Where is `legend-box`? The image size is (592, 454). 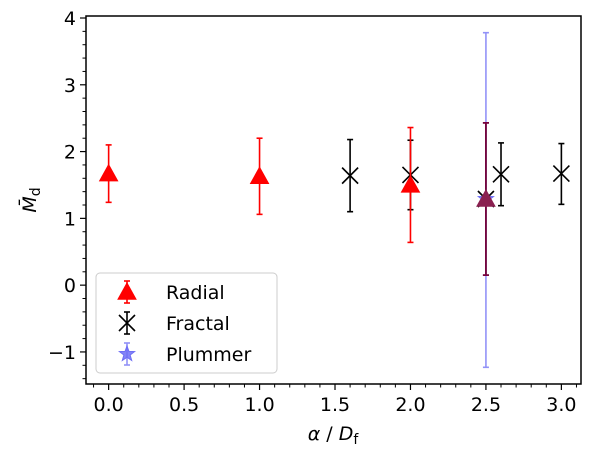 legend-box is located at coordinates (186, 323).